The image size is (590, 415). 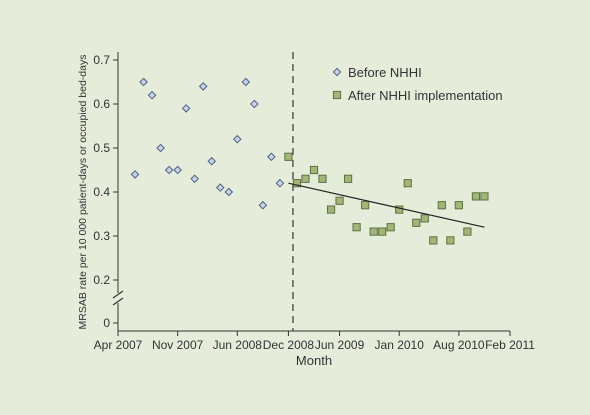 I want to click on legend-before-marker, so click(x=337, y=72).